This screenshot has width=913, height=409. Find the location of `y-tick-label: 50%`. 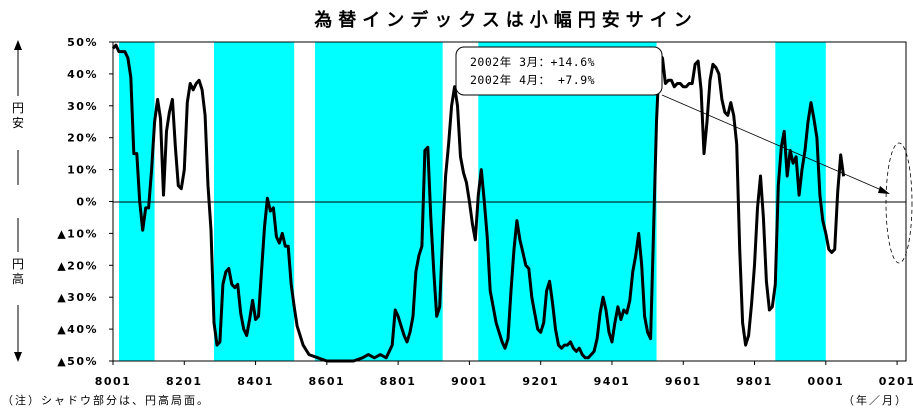

y-tick-label: 50% is located at coordinates (82, 42).